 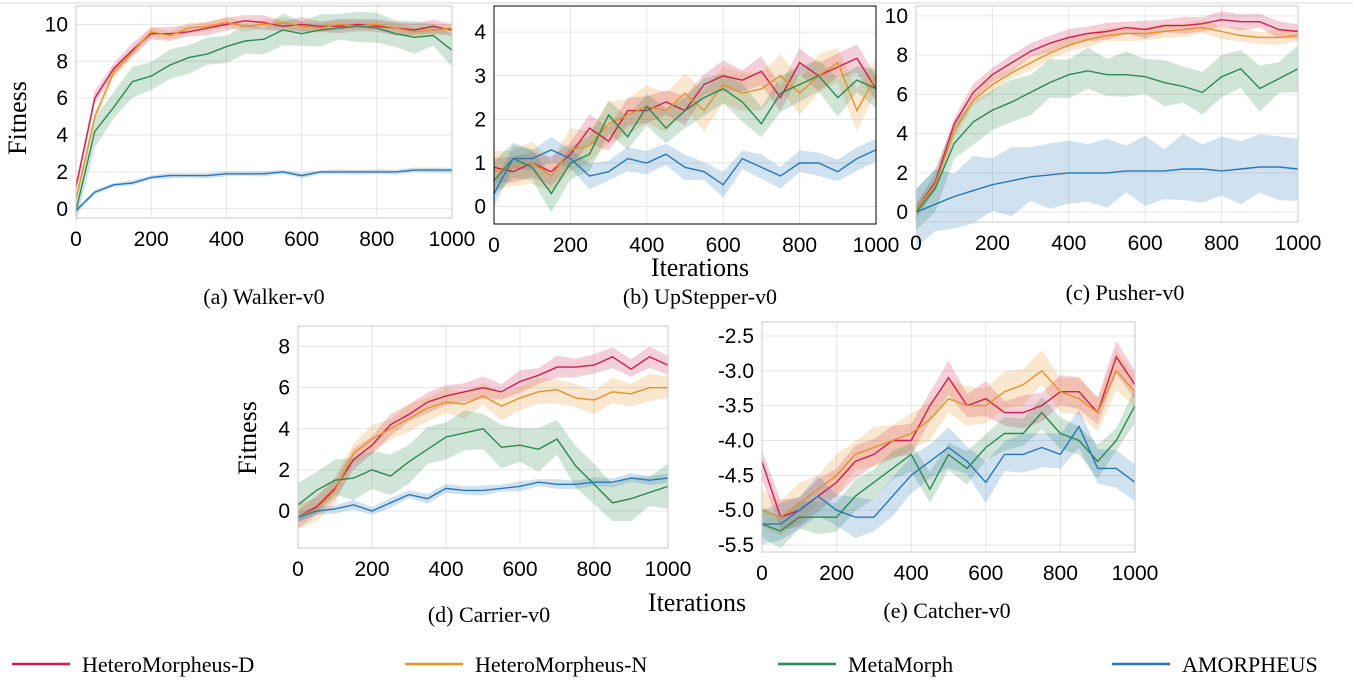 What do you see at coordinates (736, 475) in the screenshot?
I see `y-tick-label: -4.5` at bounding box center [736, 475].